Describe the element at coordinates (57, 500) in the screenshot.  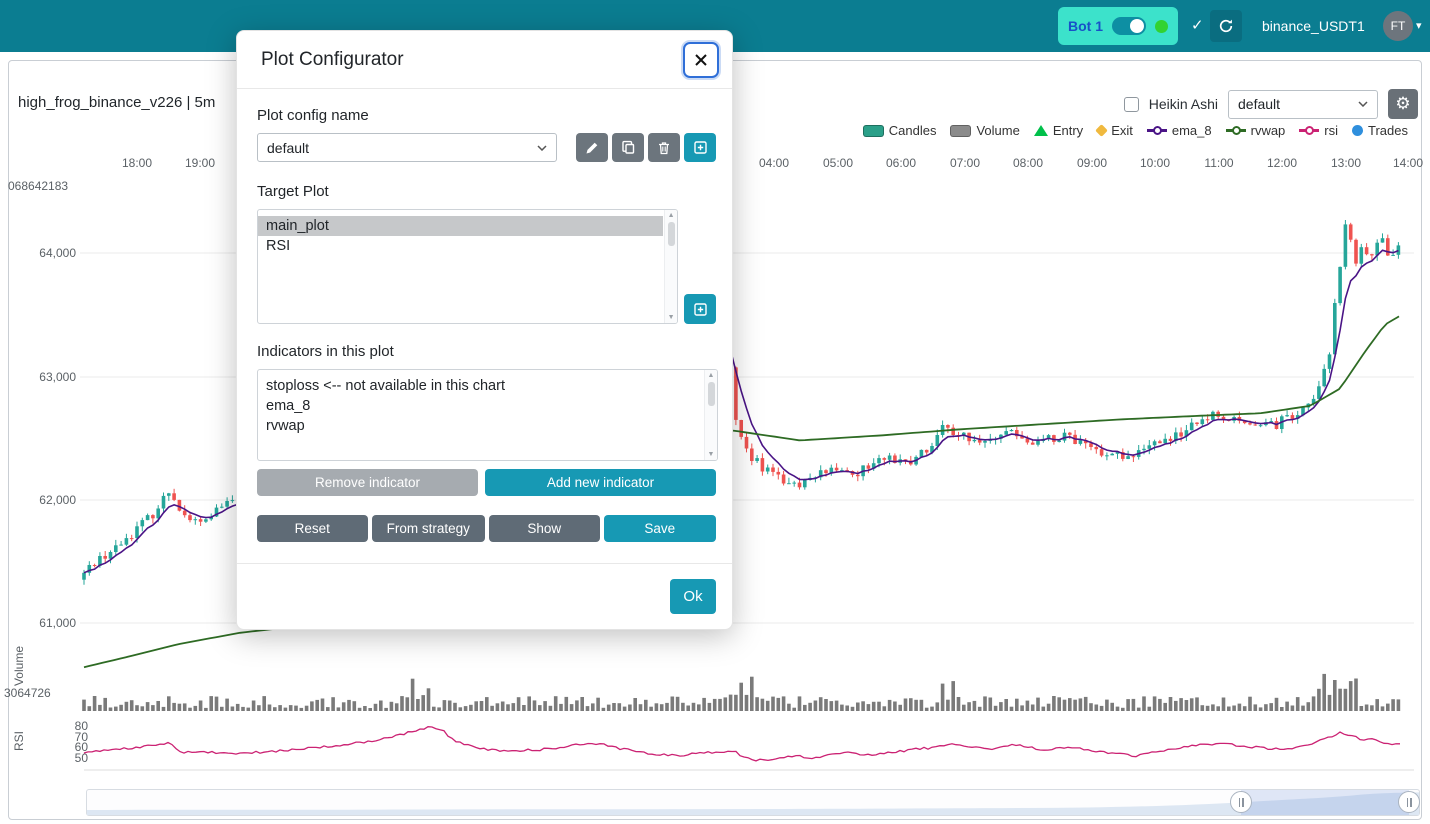
I see `y-axis-label: 62,000` at that location.